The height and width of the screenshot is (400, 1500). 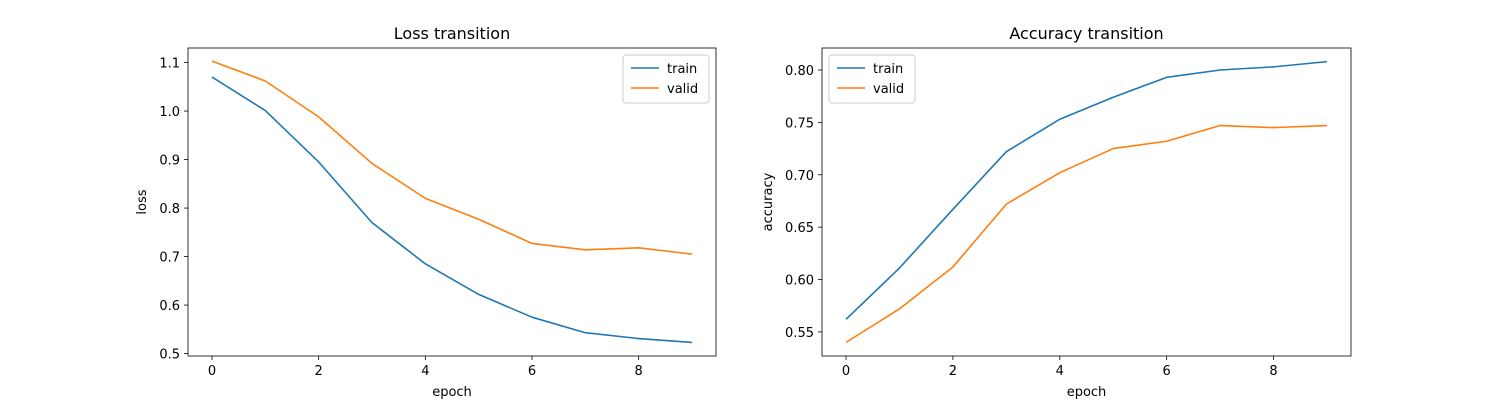 What do you see at coordinates (639, 371) in the screenshot?
I see `loss-x-tick-label: 8` at bounding box center [639, 371].